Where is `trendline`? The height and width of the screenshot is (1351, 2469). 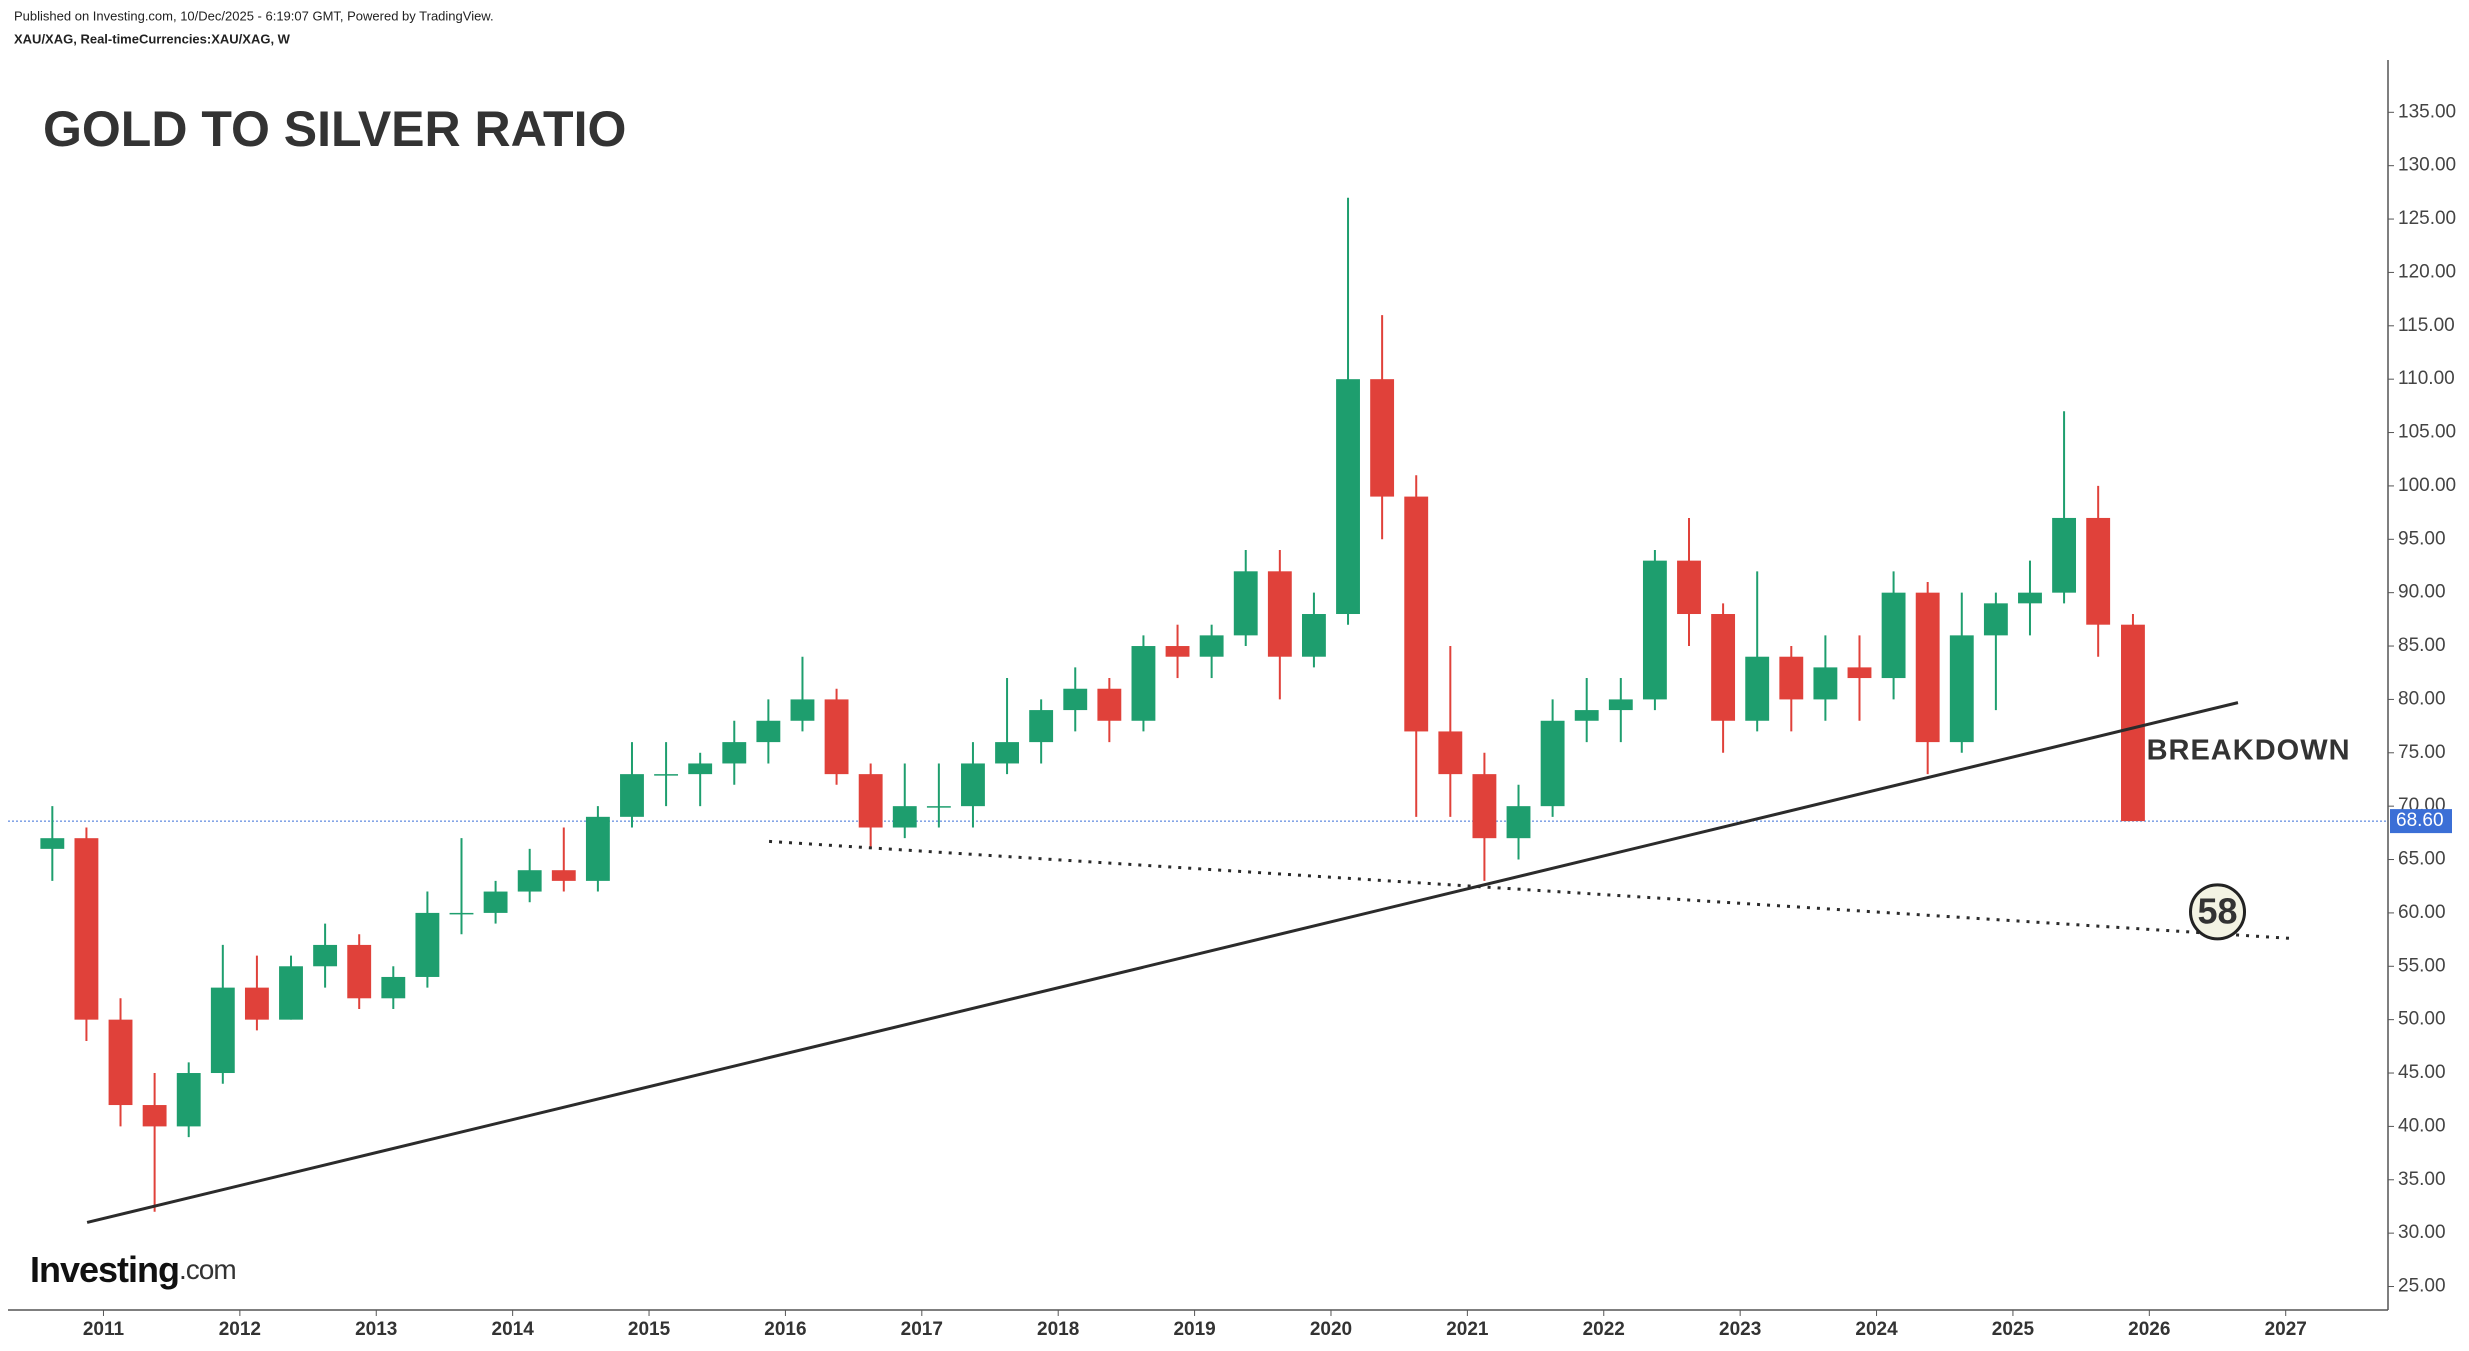
trendline is located at coordinates (1530, 890).